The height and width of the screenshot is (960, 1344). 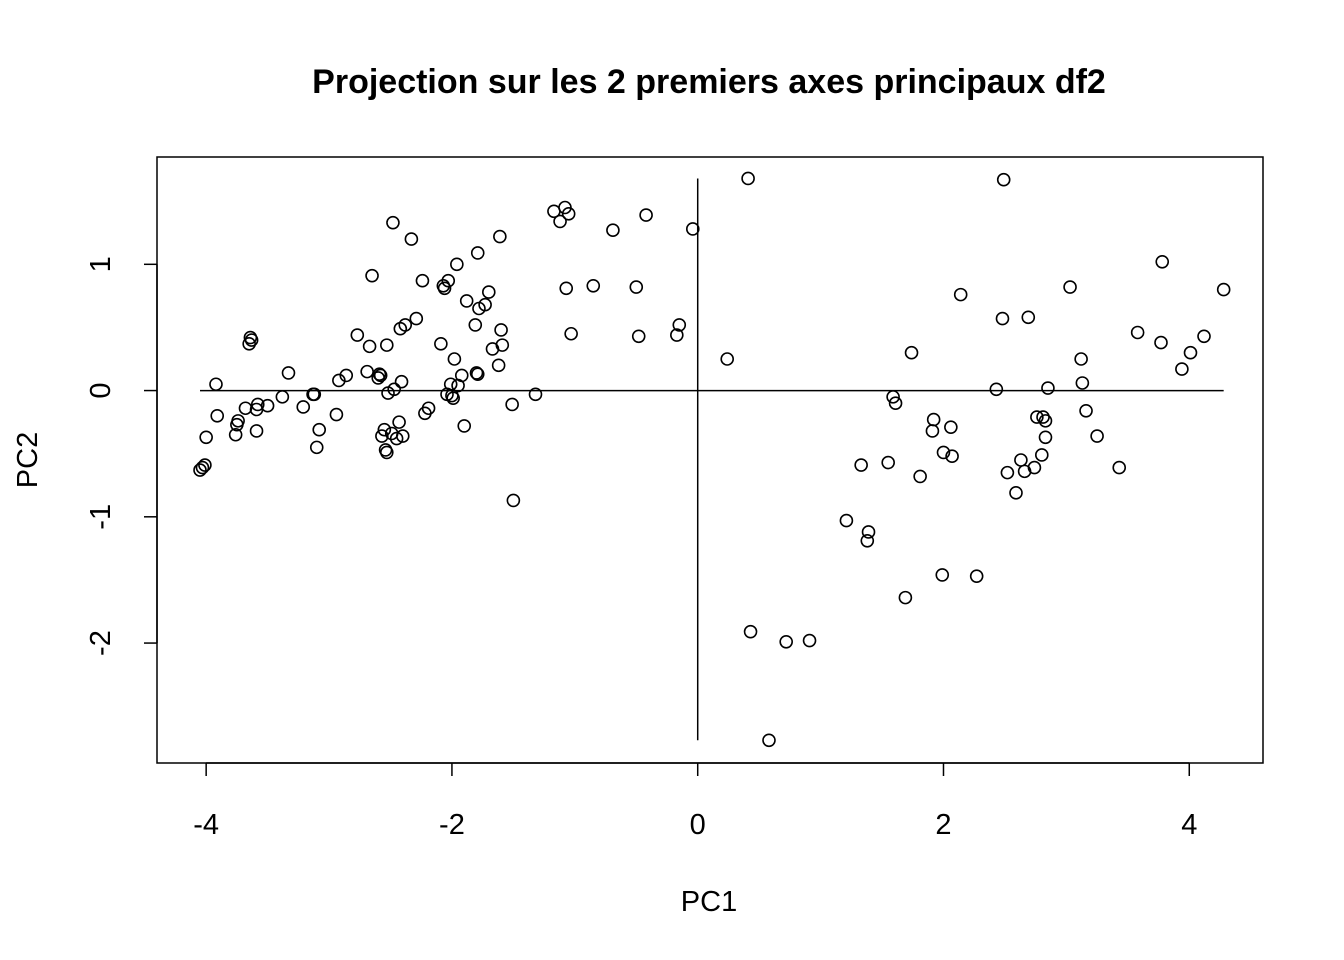 I want to click on x-axis: -4 -2 0 2 4, so click(x=695, y=801).